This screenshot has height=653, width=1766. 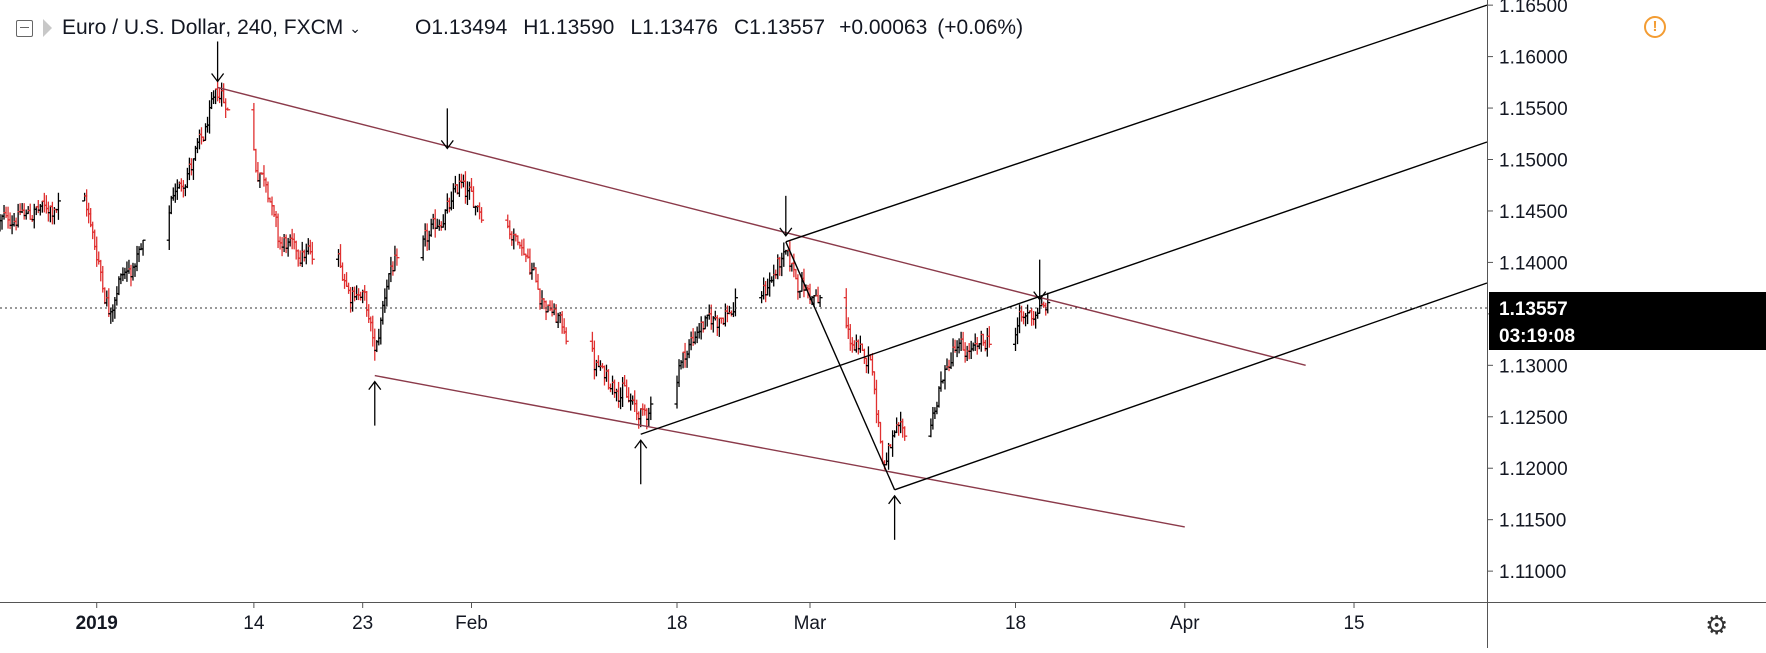 I want to click on chevron-down-icon: ⌄, so click(x=355, y=27).